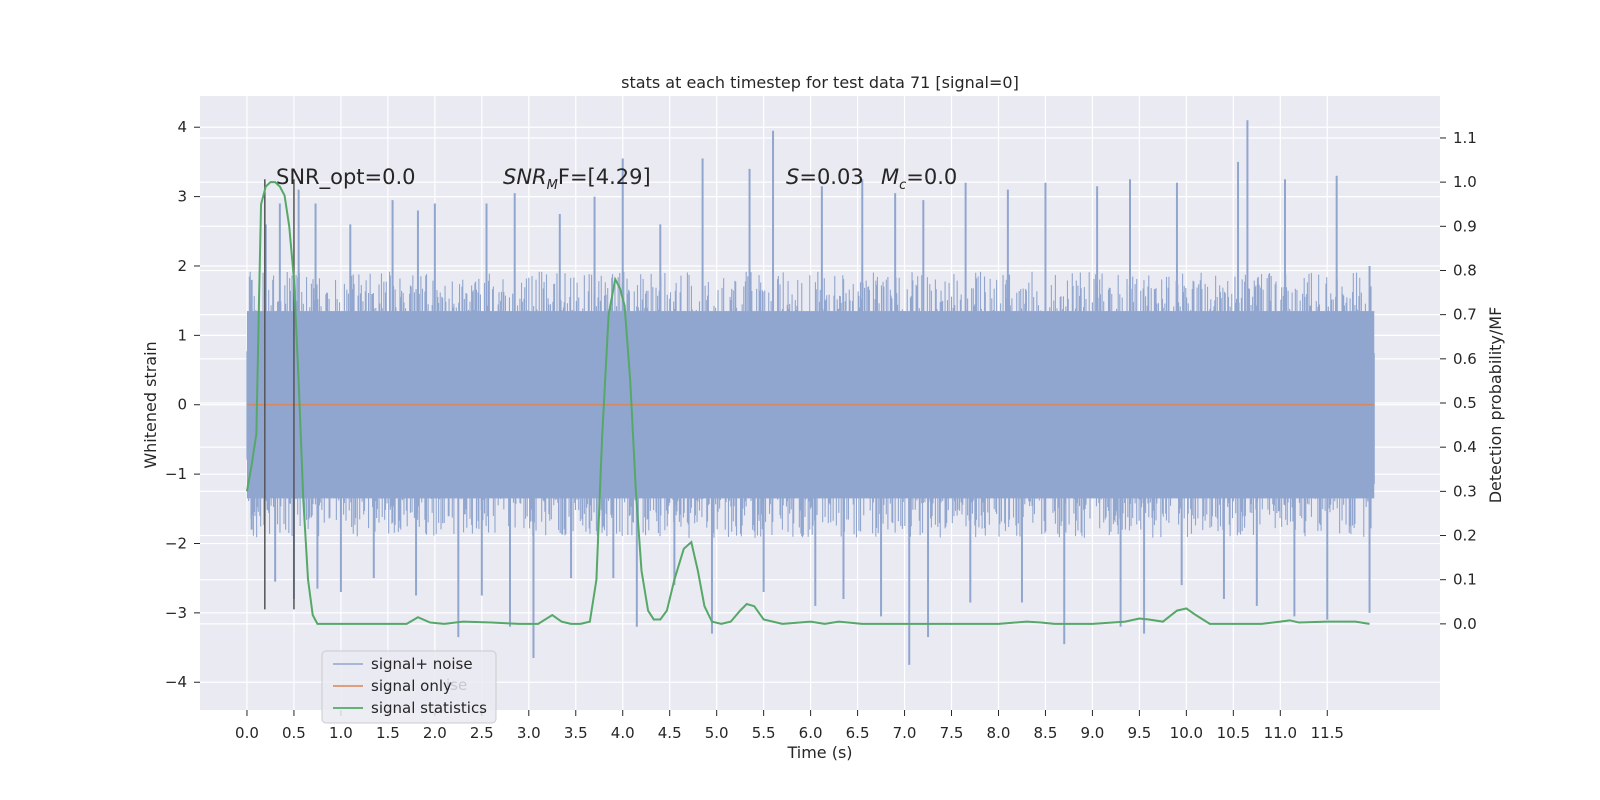 The image size is (1600, 800). Describe the element at coordinates (176, 543) in the screenshot. I see `left-y-tick-label-2: −2` at that location.